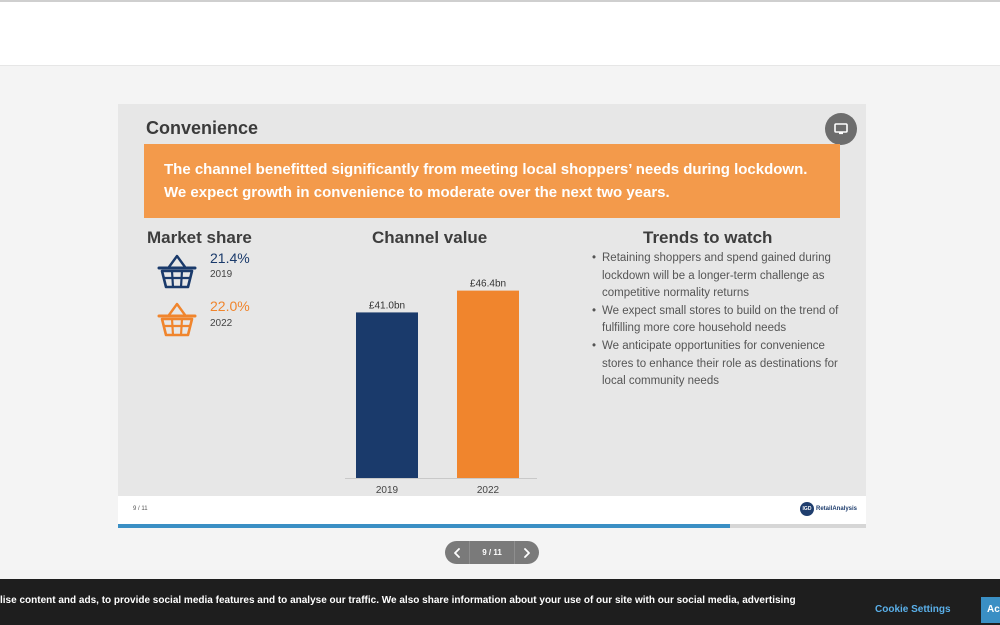  I want to click on cookie-accept-button: Accept, so click(990, 610).